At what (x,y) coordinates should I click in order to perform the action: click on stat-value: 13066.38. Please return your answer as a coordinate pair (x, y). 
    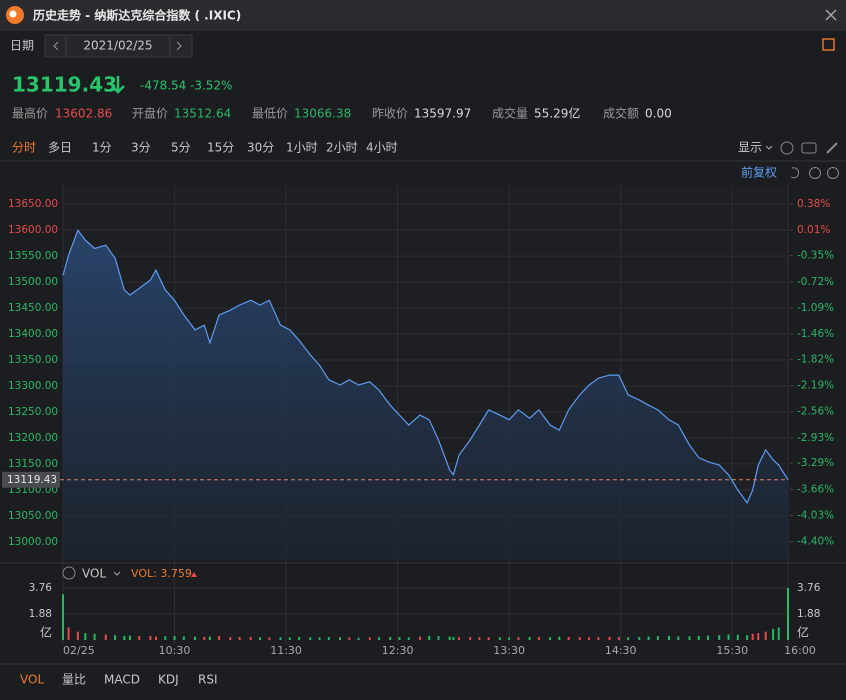
    Looking at the image, I should click on (322, 114).